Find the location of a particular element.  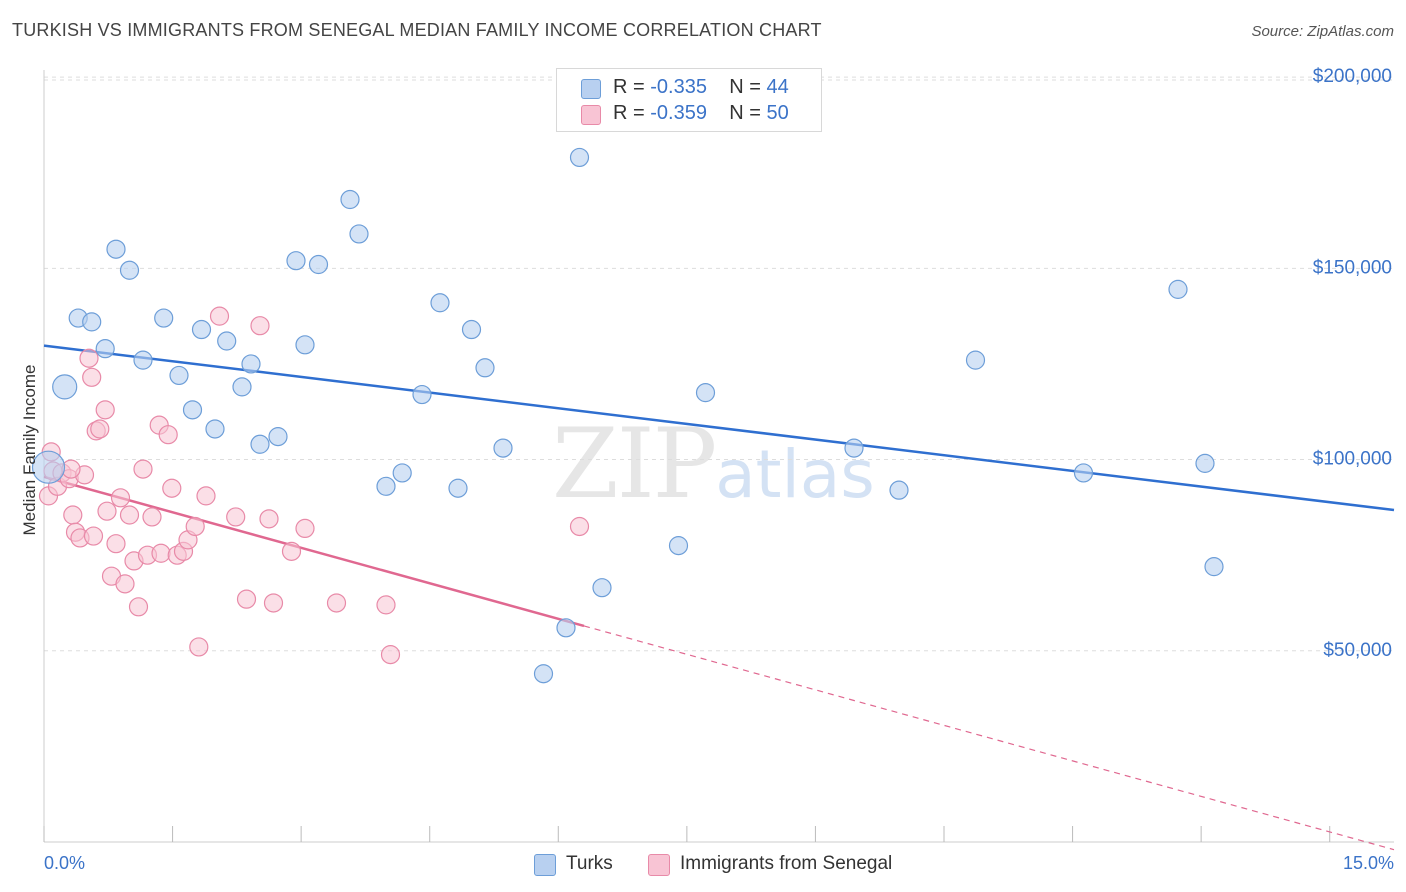

legend-r-value-turks: -0.335 is located at coordinates (678, 87).